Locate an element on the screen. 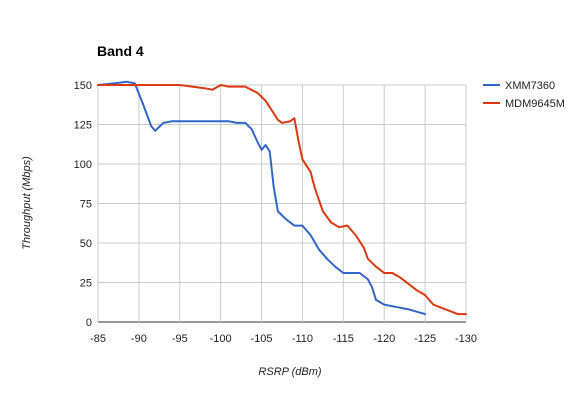 The height and width of the screenshot is (400, 580). y-tick-label: 0 is located at coordinates (89, 323).